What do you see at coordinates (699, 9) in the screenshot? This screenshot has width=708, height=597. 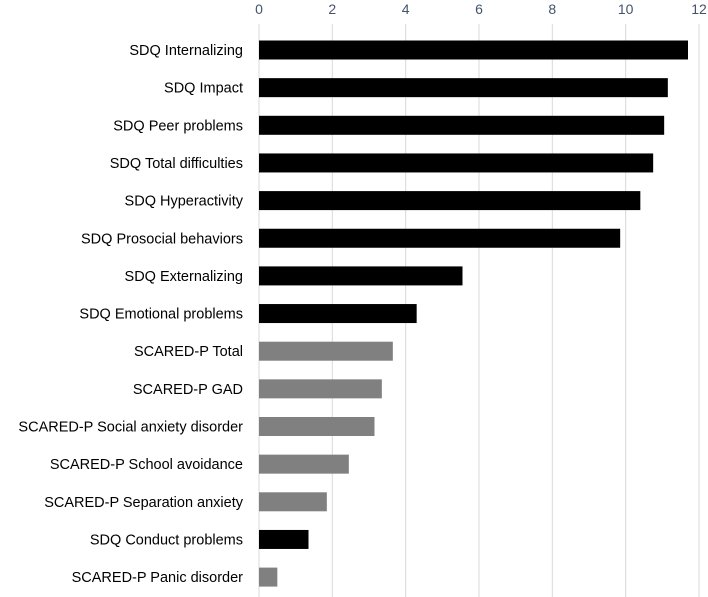 I see `x-tick-label: 12` at bounding box center [699, 9].